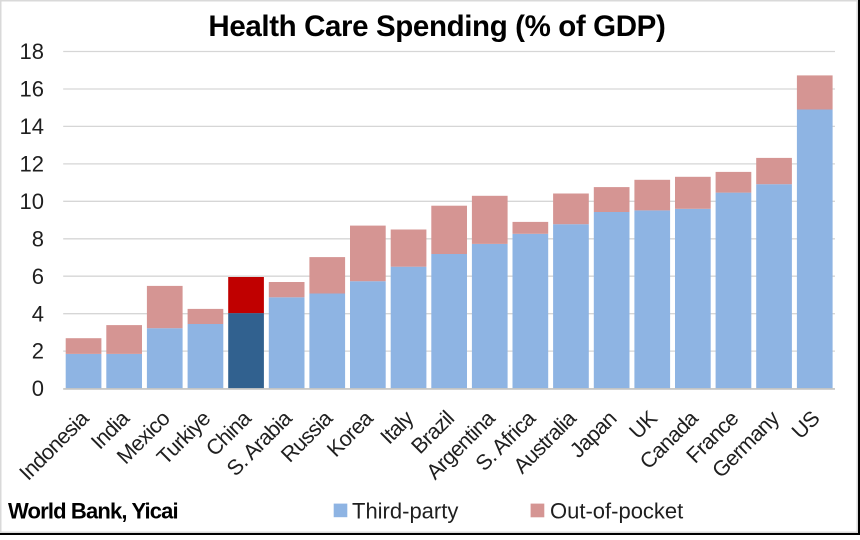 The height and width of the screenshot is (540, 860). What do you see at coordinates (32, 164) in the screenshot?
I see `svg-text: 12` at bounding box center [32, 164].